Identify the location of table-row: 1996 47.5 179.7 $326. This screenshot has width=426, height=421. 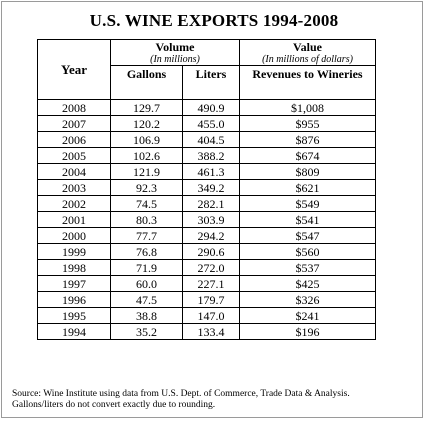
(206, 299).